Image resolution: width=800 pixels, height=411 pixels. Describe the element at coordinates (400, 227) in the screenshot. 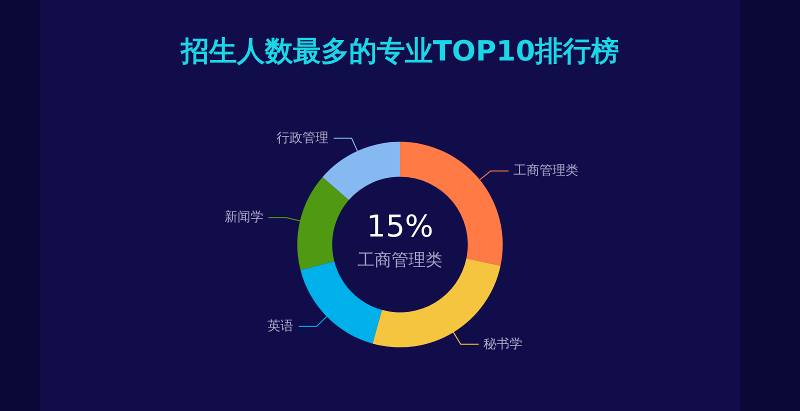

I see `text: 15%` at that location.